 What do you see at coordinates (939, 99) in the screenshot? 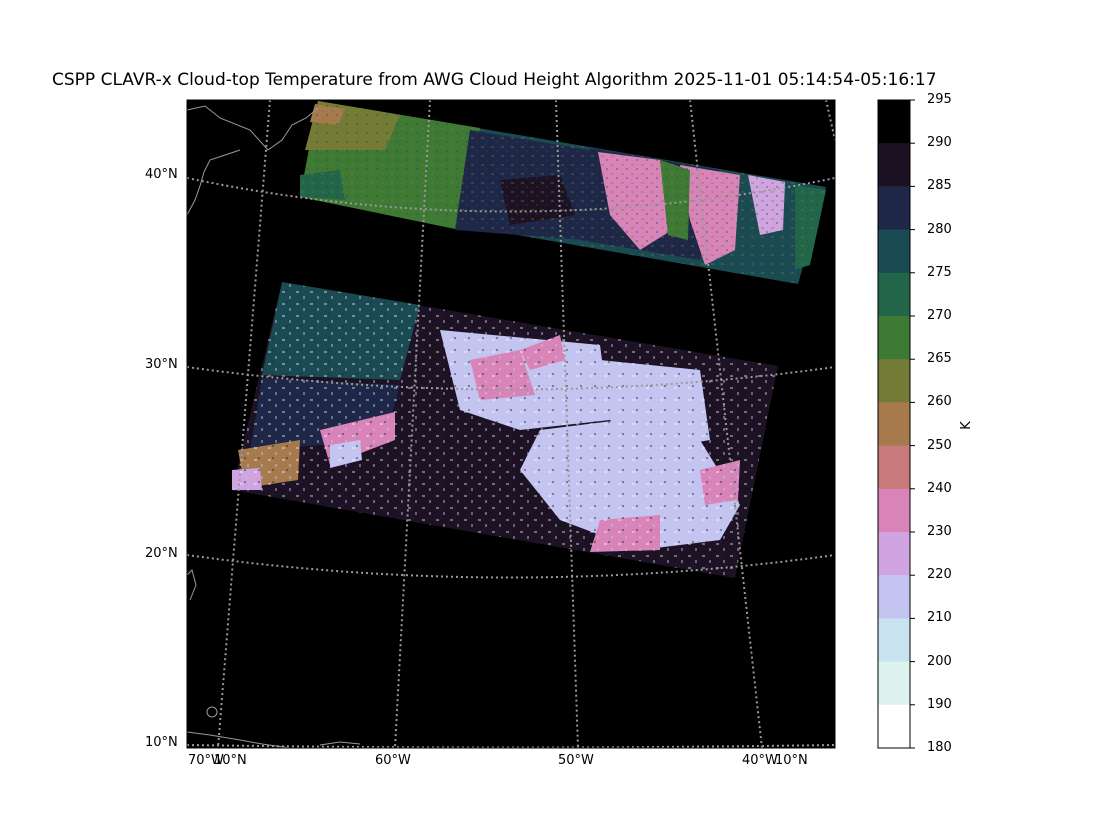
I see `colorbar-tick-label: 295` at bounding box center [939, 99].